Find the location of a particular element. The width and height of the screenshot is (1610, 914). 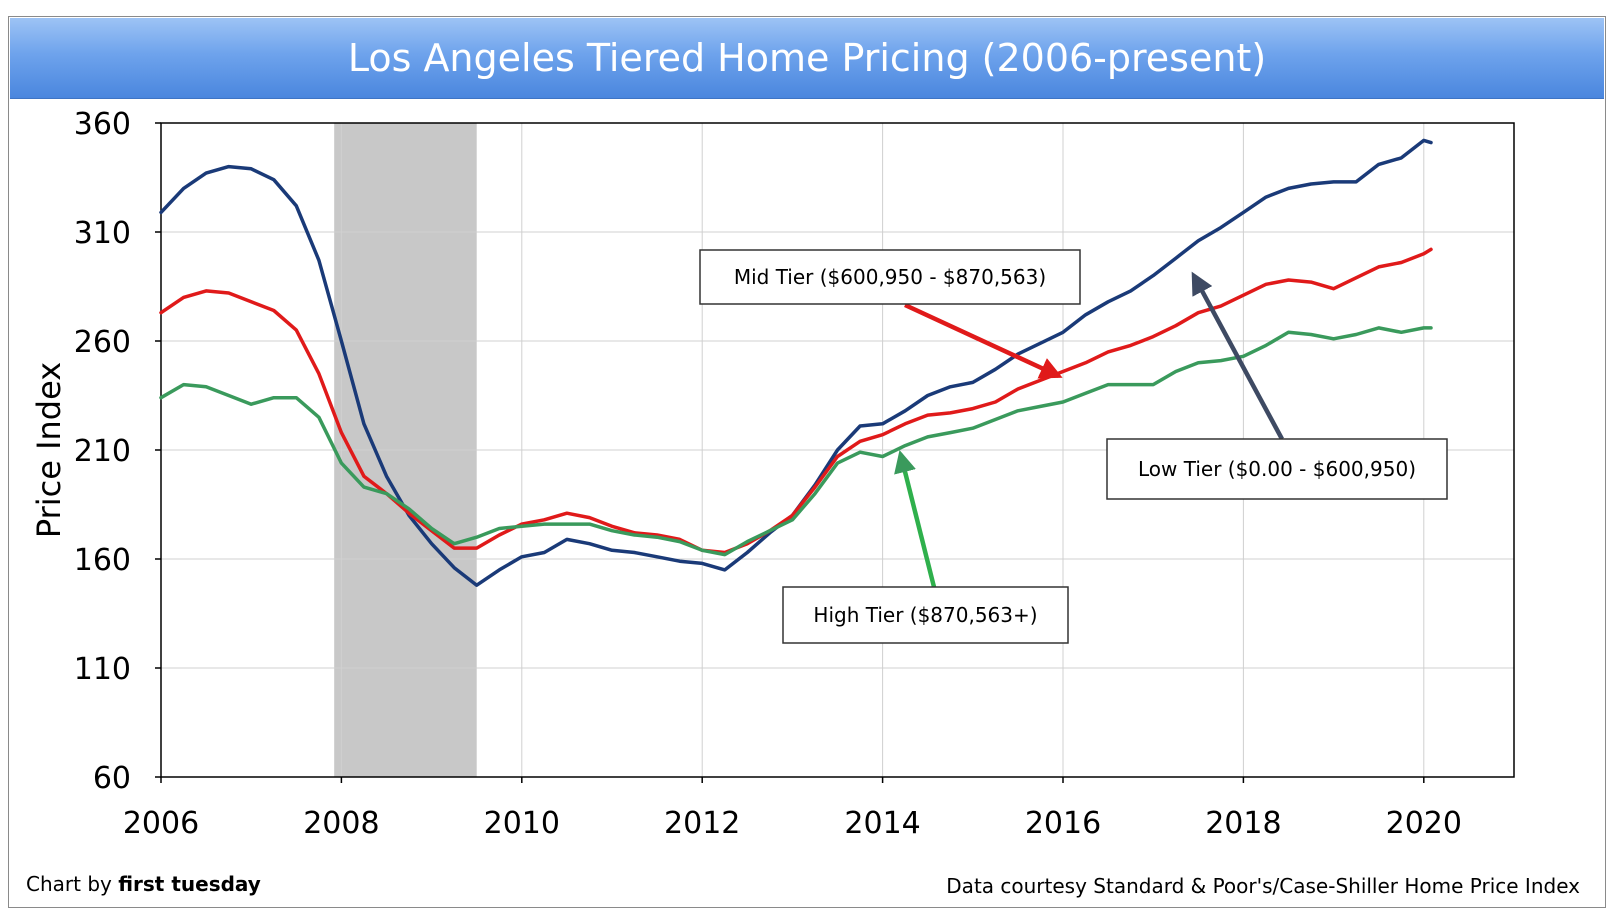

x-tick-label: 2008 is located at coordinates (341, 823).